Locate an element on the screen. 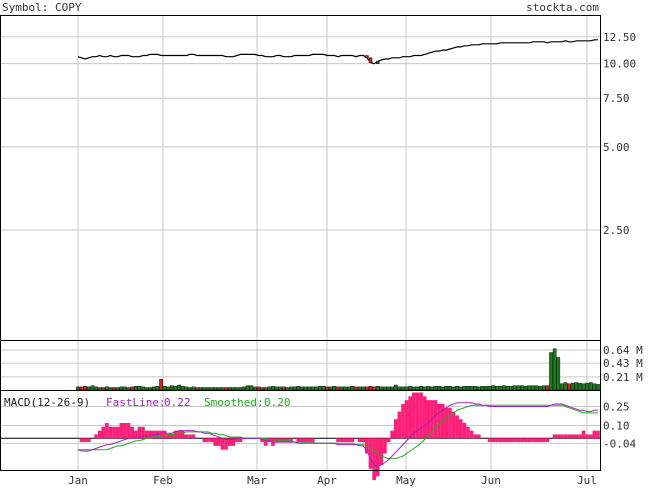  smoothed-value: 0.20 is located at coordinates (277, 402).